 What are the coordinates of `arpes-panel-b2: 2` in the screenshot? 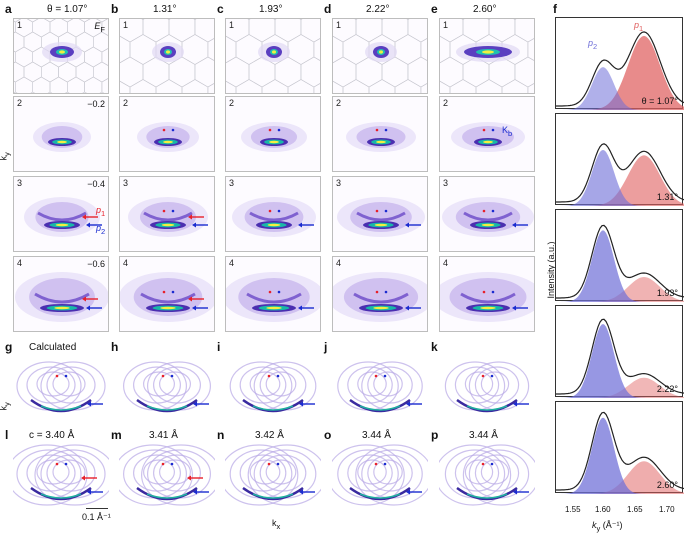 It's located at (167, 134).